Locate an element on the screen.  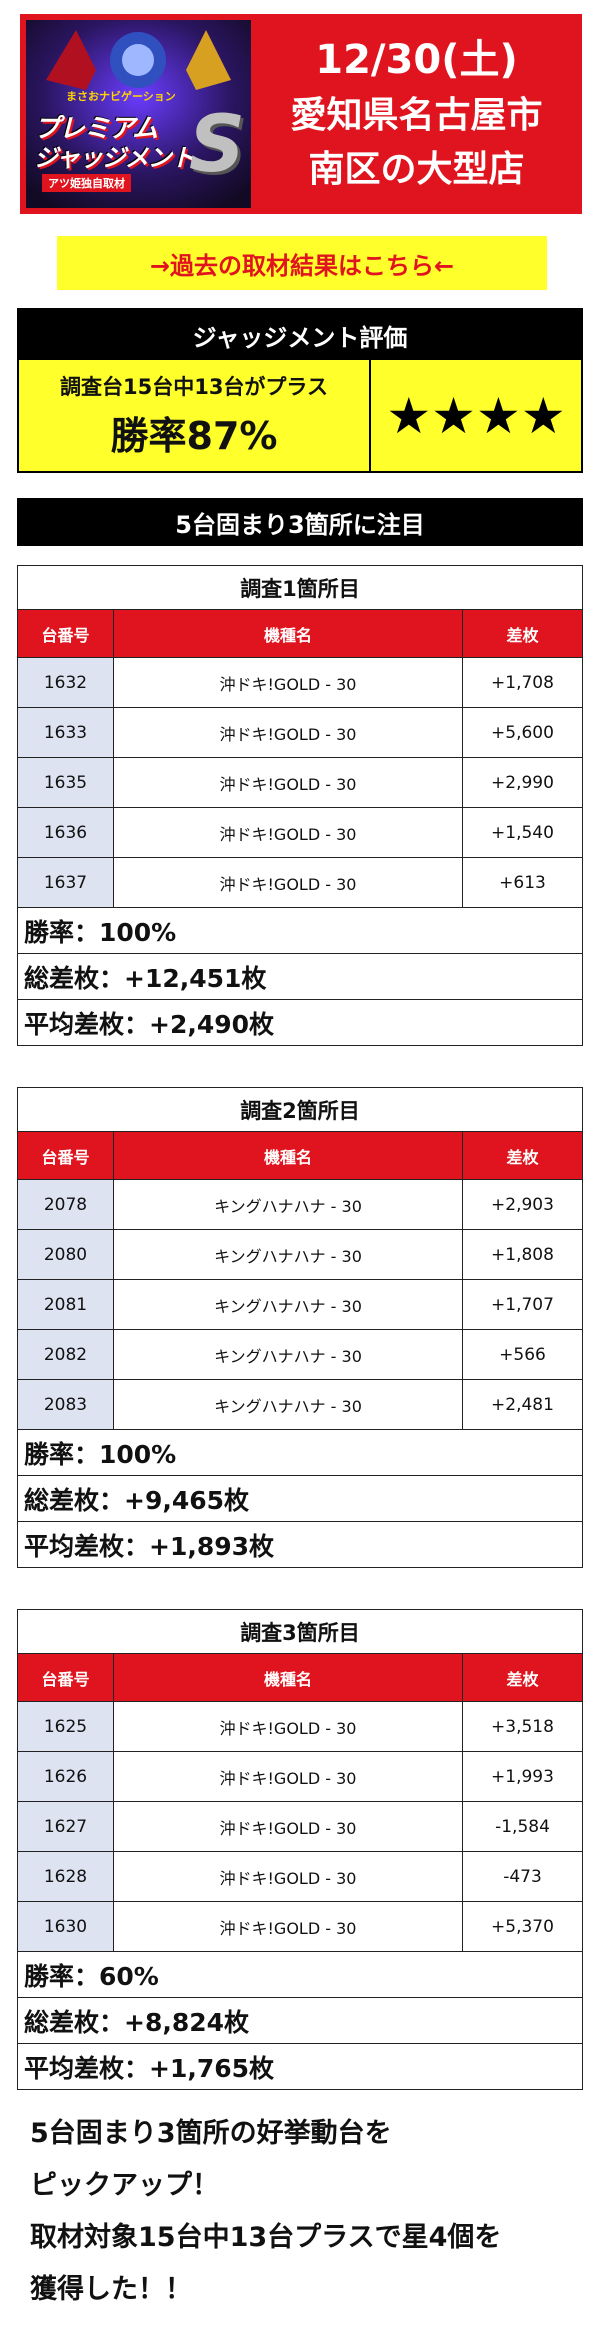
section-average-diff: 平均差枚：+1,765枚 is located at coordinates (300, 2066).